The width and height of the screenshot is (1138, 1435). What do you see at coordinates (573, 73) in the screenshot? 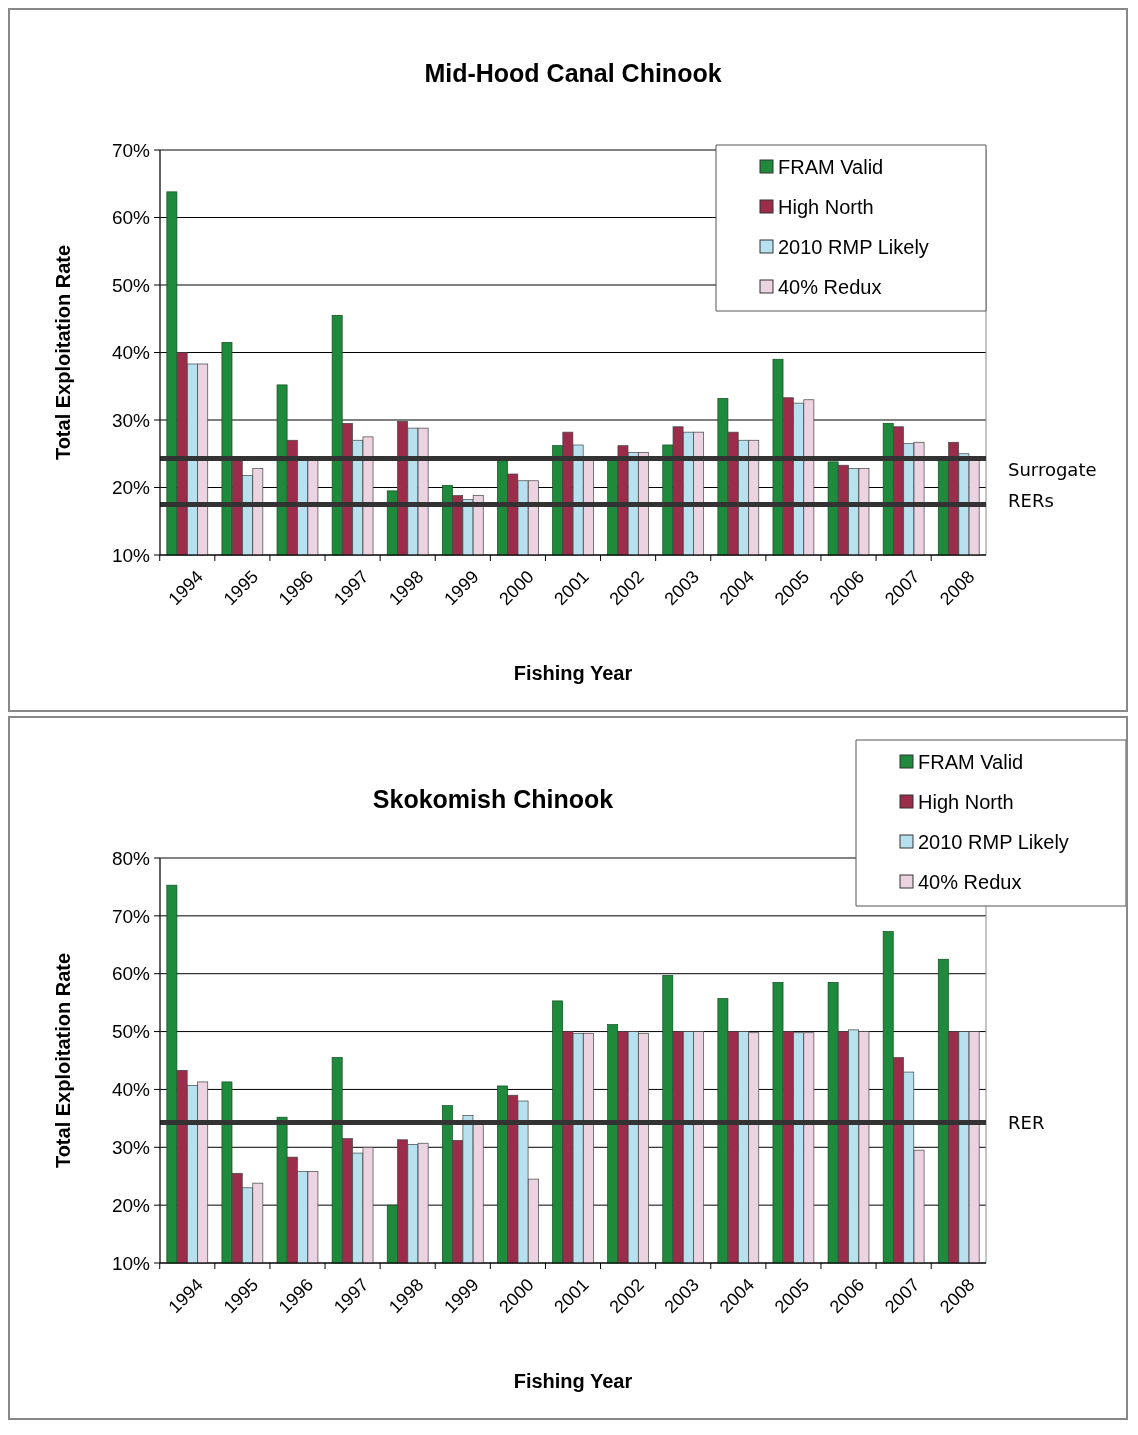
I see `chart-title: Mid-Hood Canal Chinook` at bounding box center [573, 73].